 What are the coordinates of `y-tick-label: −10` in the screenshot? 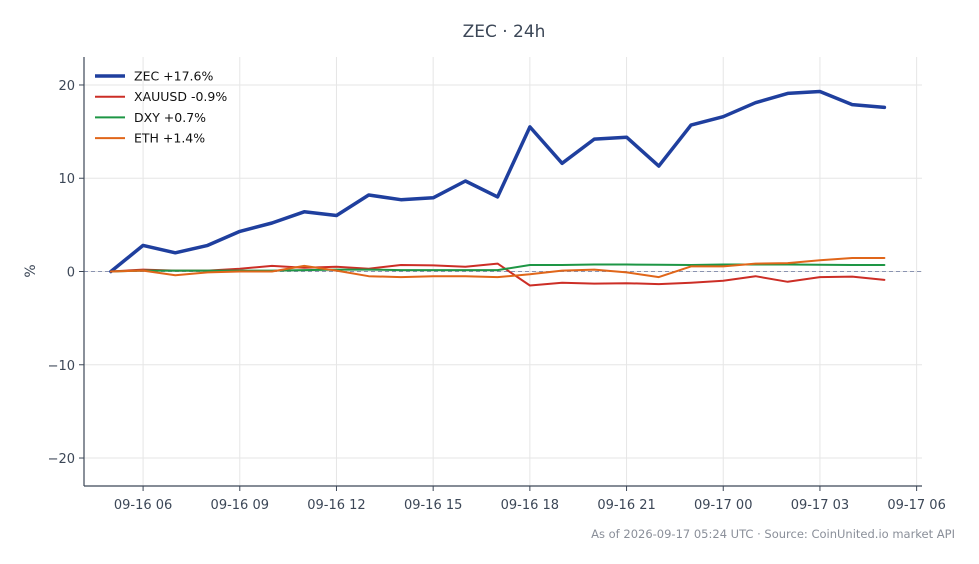 It's located at (61, 366).